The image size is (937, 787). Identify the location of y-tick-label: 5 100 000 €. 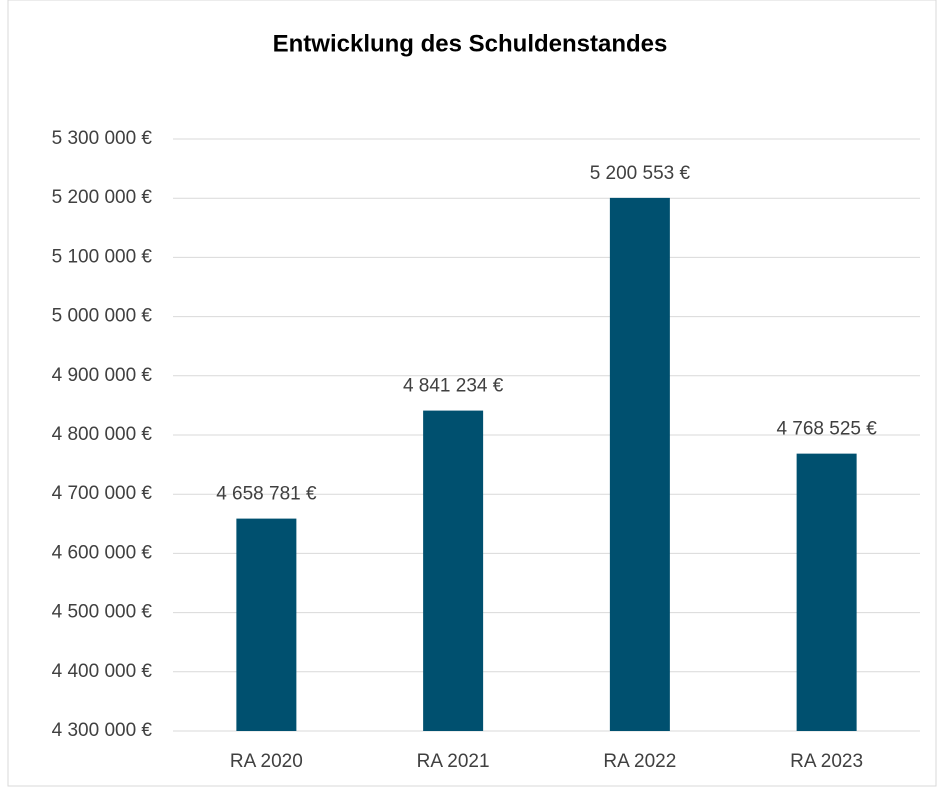
(102, 256).